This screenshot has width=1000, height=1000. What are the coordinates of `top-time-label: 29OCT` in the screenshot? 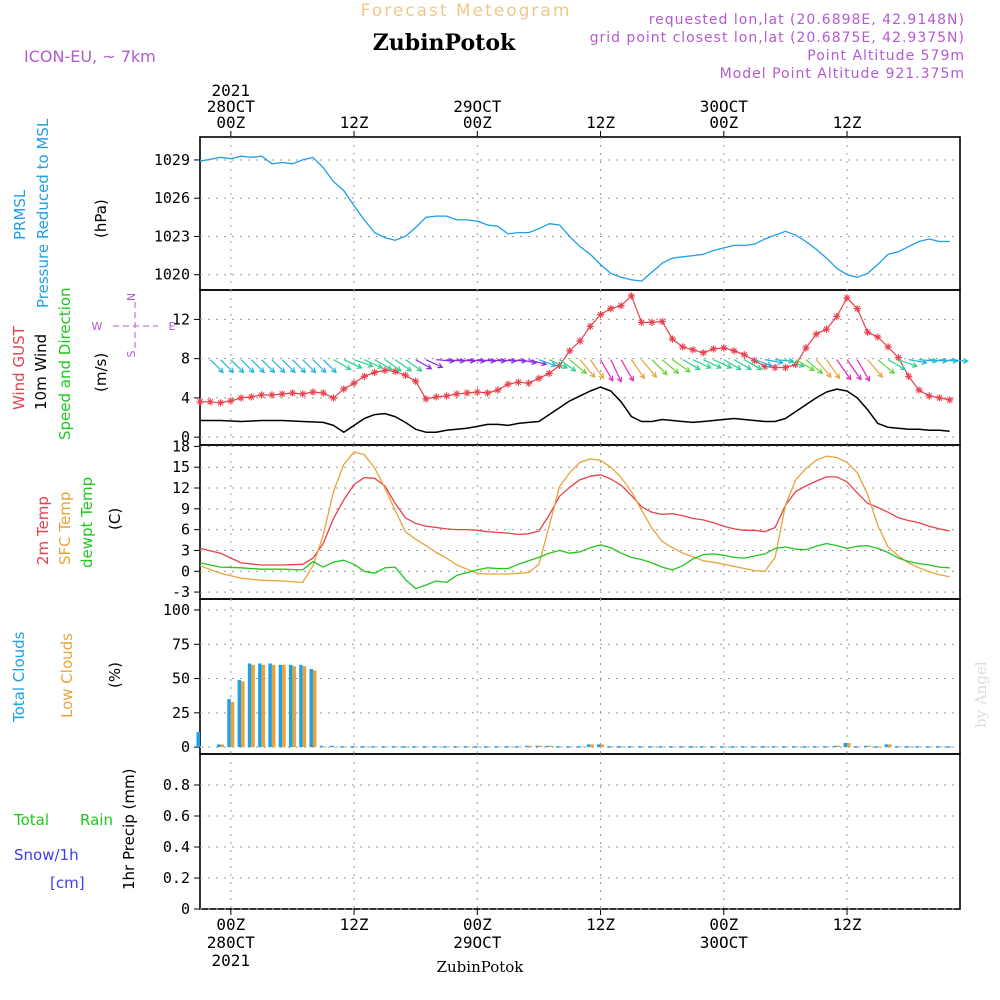 It's located at (477, 106).